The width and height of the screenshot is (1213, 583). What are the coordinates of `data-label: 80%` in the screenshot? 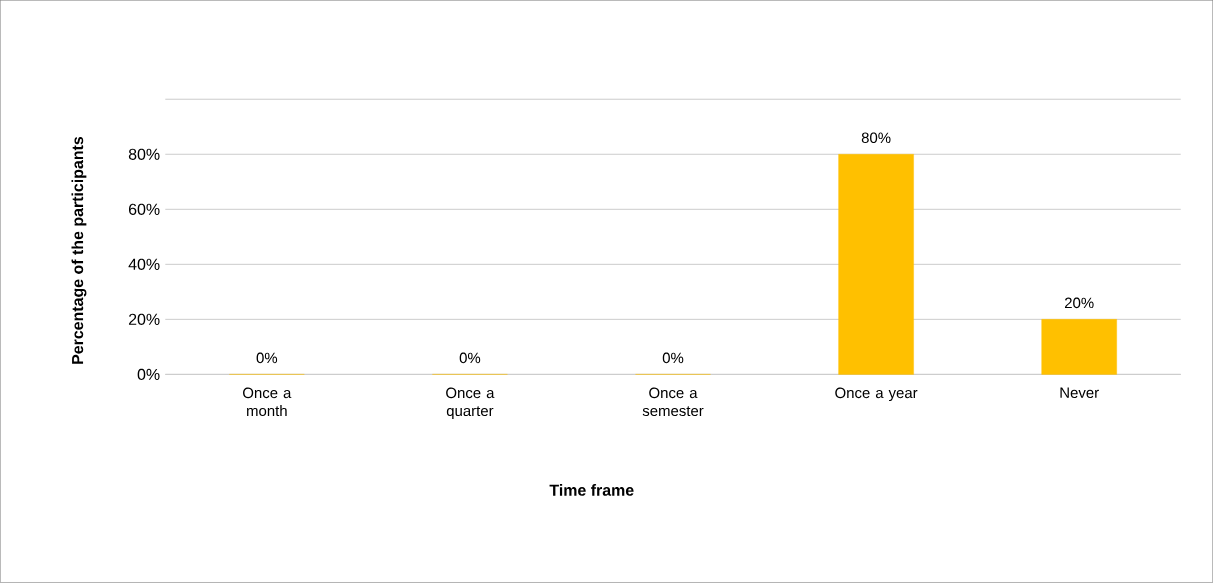 It's located at (876, 138).